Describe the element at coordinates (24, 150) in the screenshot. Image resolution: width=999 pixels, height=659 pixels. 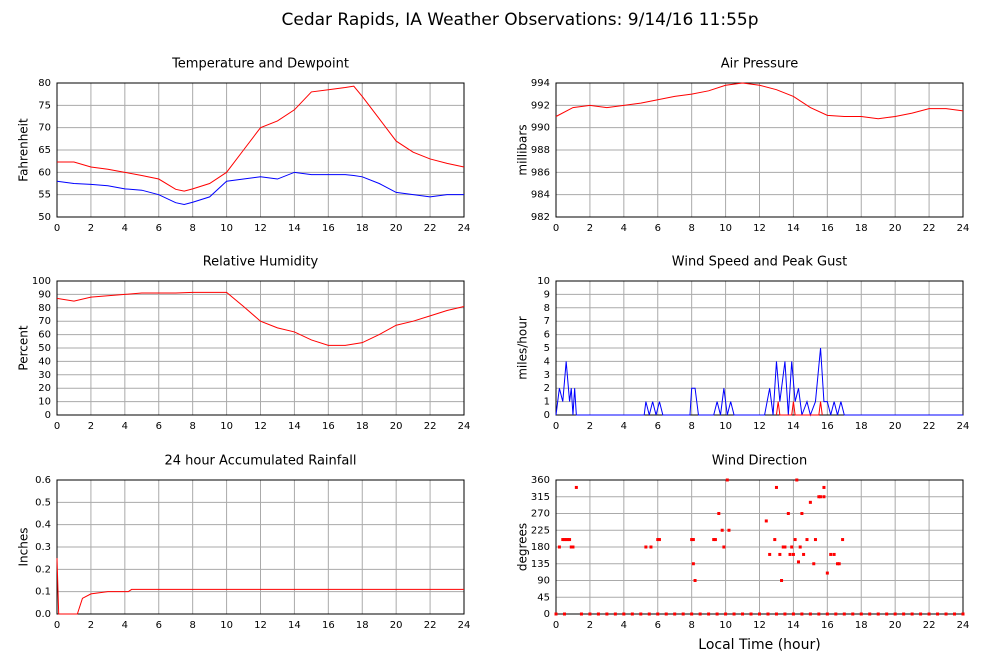
I see `y-axis-label: Fahrenheit` at that location.